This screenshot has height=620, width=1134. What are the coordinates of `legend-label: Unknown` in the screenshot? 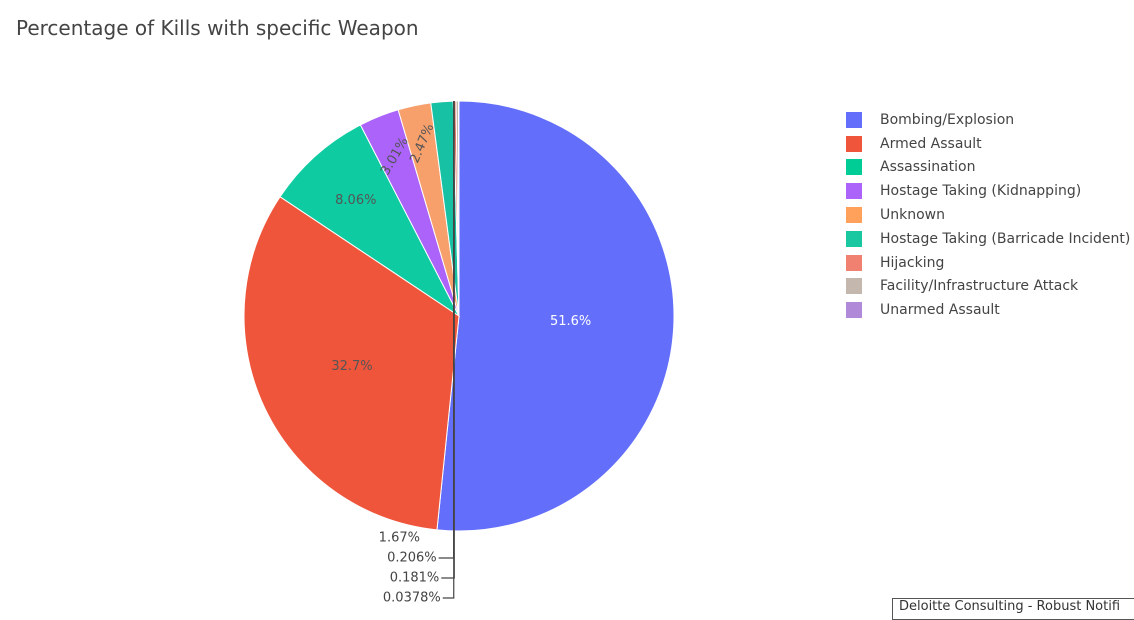 It's located at (912, 215).